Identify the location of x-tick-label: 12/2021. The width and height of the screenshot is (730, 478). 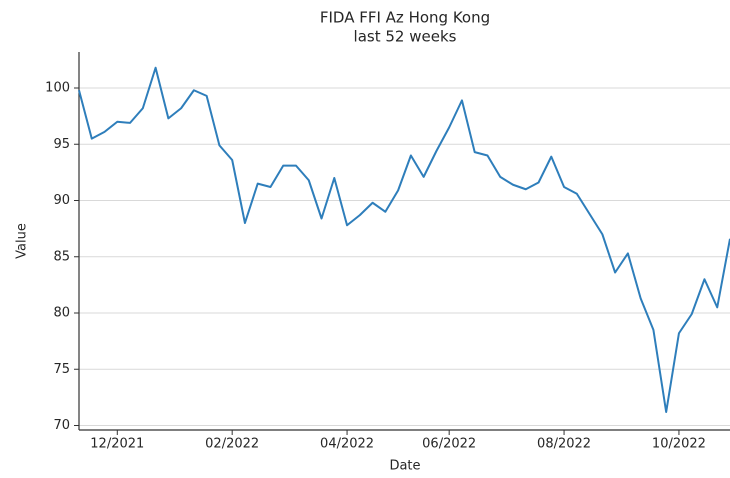
(117, 444).